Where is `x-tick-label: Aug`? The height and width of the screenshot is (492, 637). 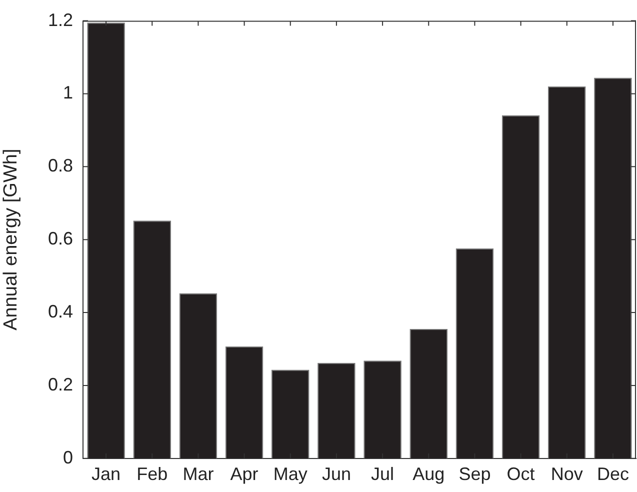 x-tick-label: Aug is located at coordinates (428, 474).